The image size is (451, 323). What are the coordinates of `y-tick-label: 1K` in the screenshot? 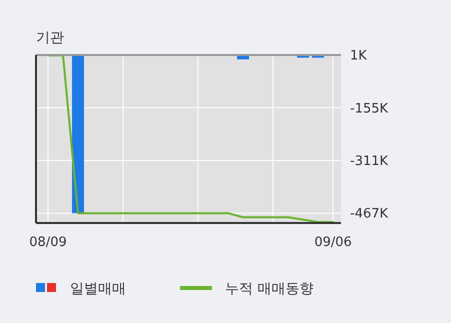 It's located at (359, 56).